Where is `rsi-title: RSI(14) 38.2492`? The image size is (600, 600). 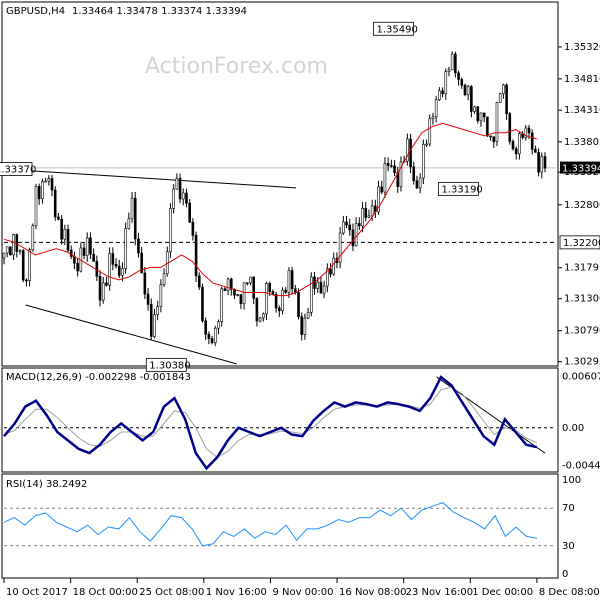
rsi-title: RSI(14) 38.2492 is located at coordinates (46, 484).